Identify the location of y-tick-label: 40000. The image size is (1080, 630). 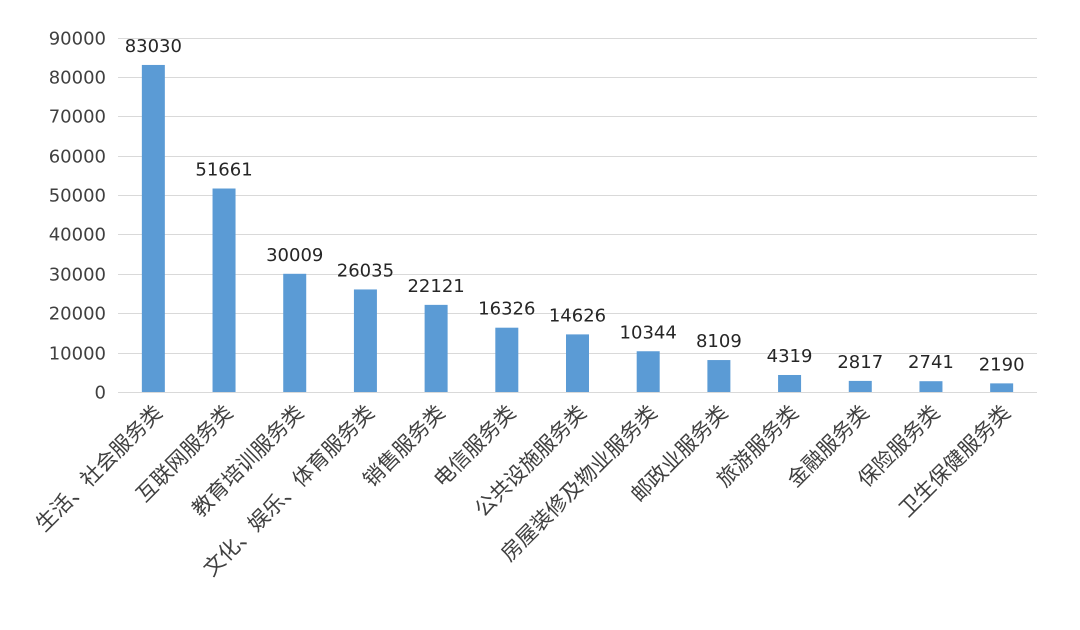
(77, 235).